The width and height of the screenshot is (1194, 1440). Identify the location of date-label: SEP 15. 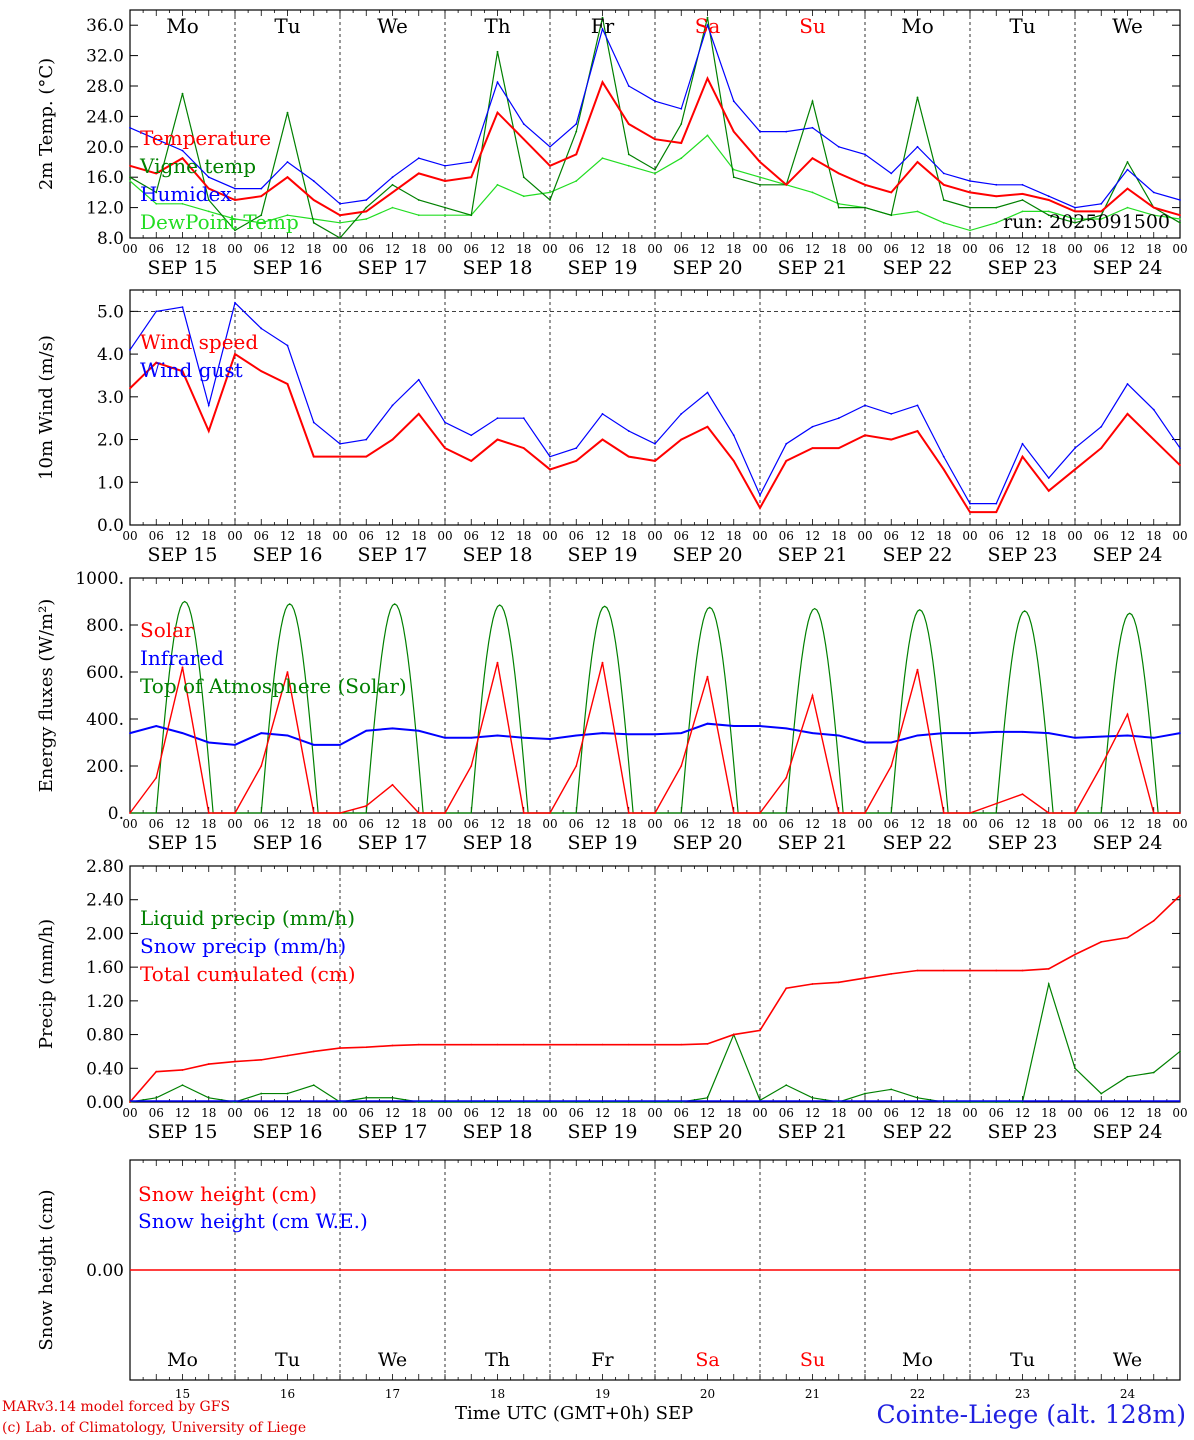
(183, 843).